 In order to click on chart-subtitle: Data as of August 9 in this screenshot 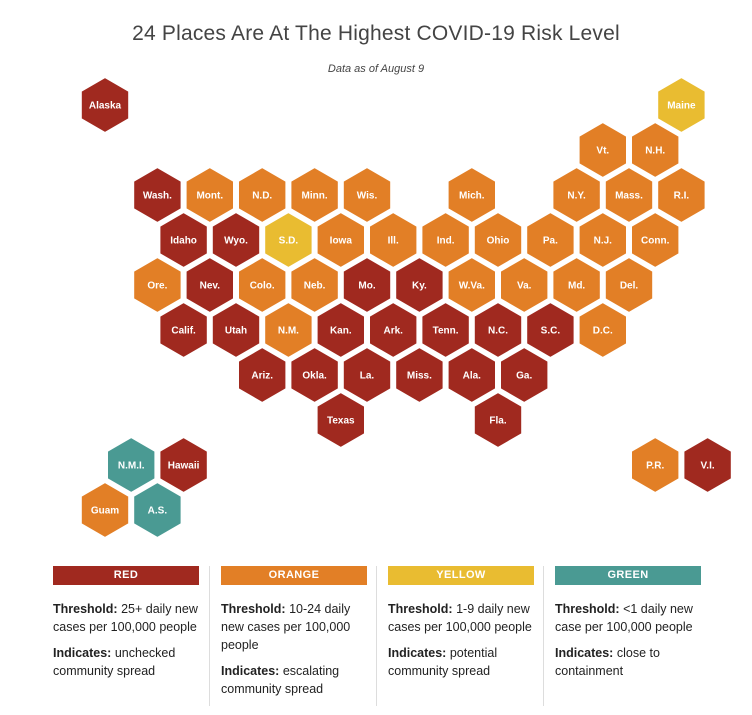, I will do `click(376, 69)`.